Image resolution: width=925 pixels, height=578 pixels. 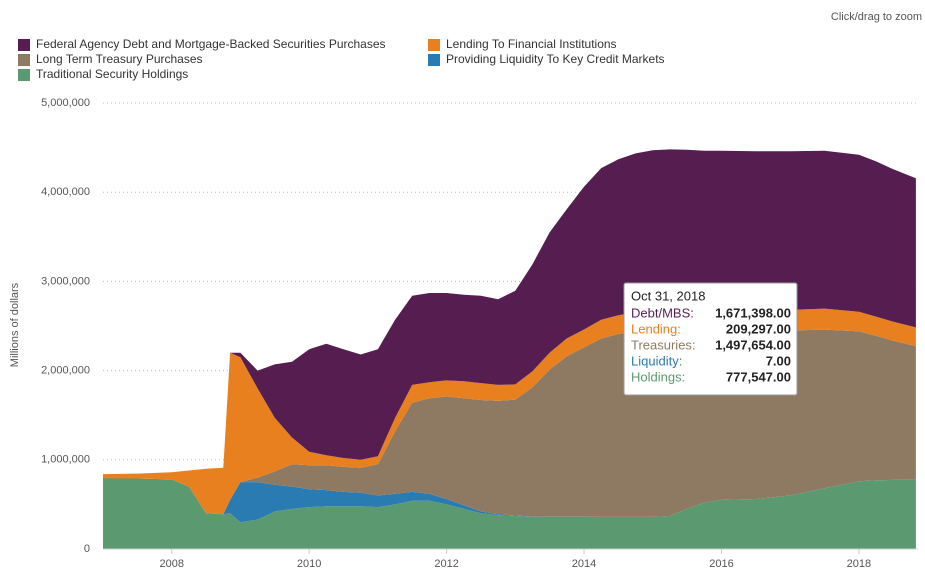 I want to click on y-tick-label: 4,000,000, so click(x=65, y=192).